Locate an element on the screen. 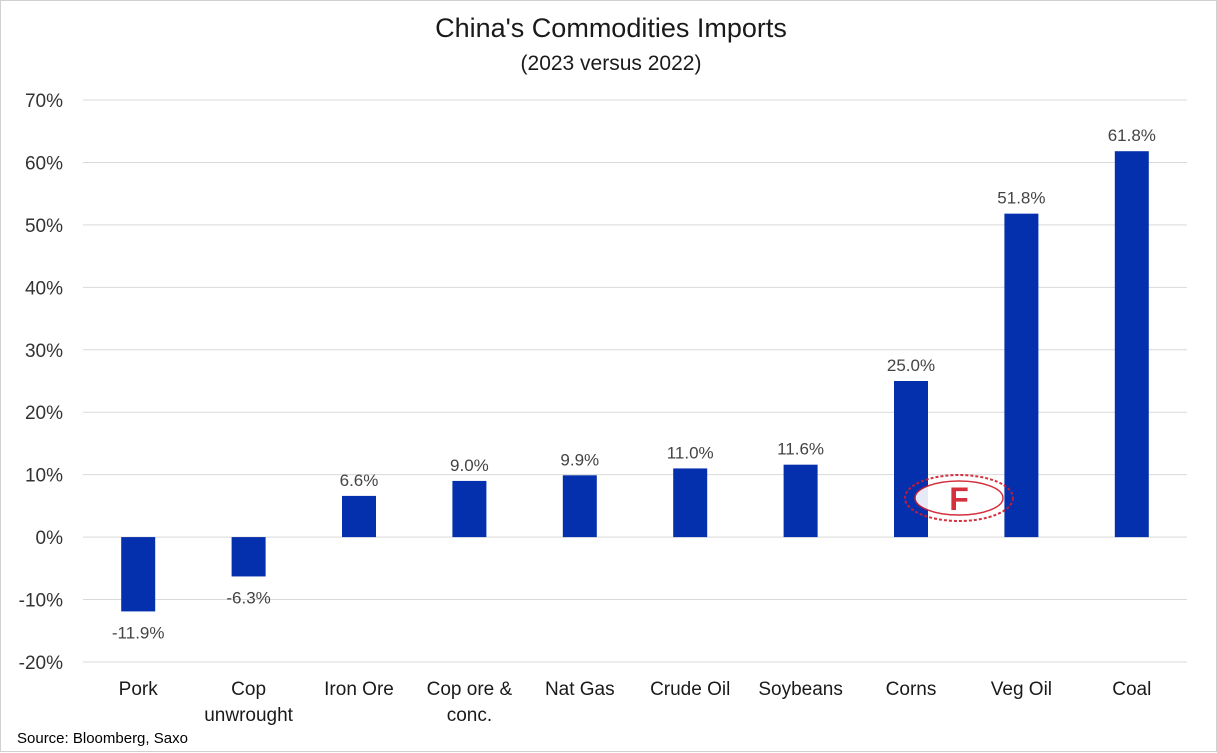 The image size is (1217, 753). data-label: 6.6% is located at coordinates (359, 480).